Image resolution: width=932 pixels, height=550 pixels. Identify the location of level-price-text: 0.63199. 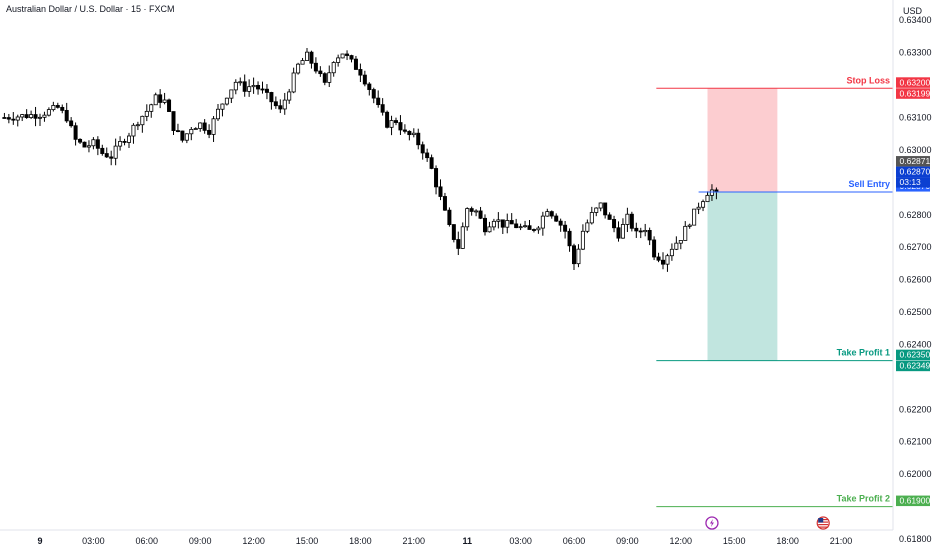
(915, 93).